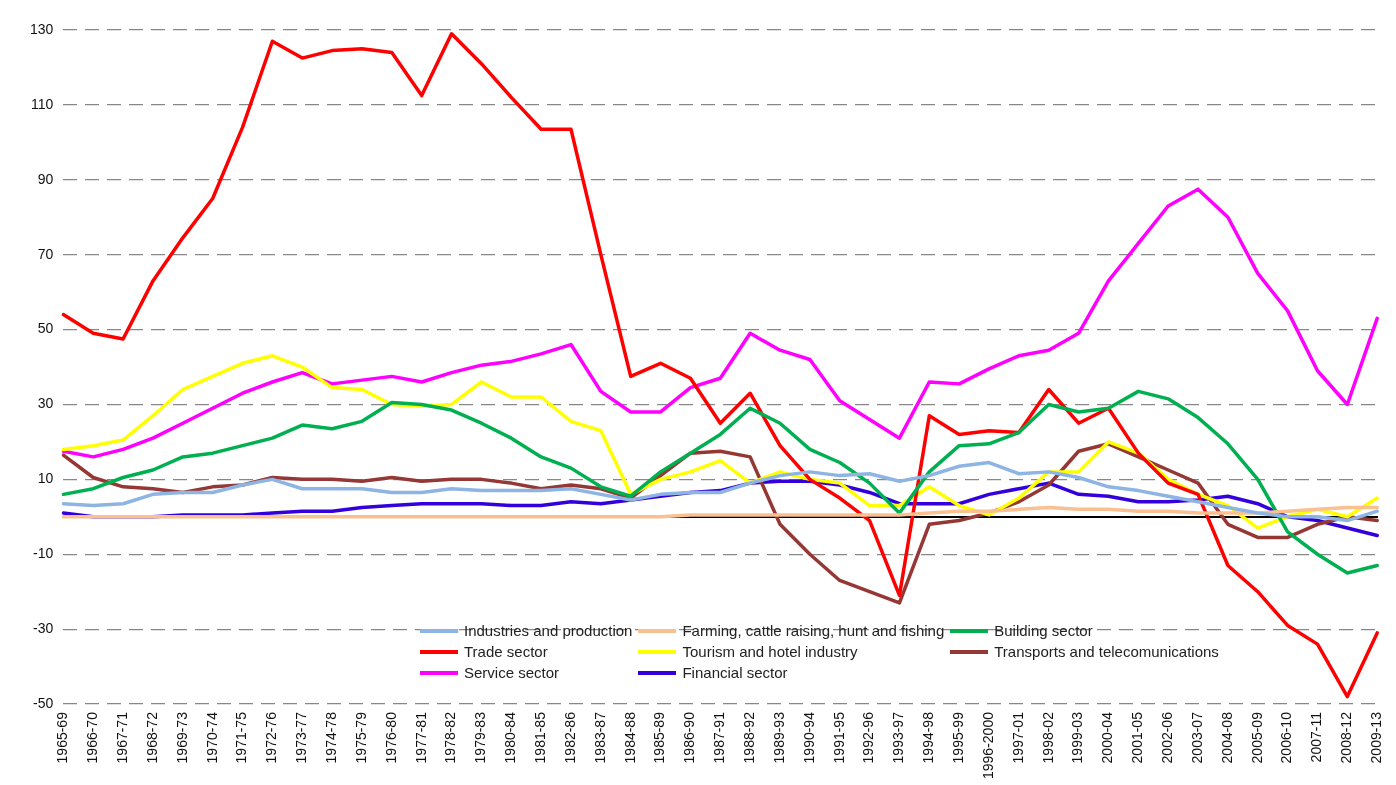  I want to click on x-tick-label: 1971-75, so click(241, 737).